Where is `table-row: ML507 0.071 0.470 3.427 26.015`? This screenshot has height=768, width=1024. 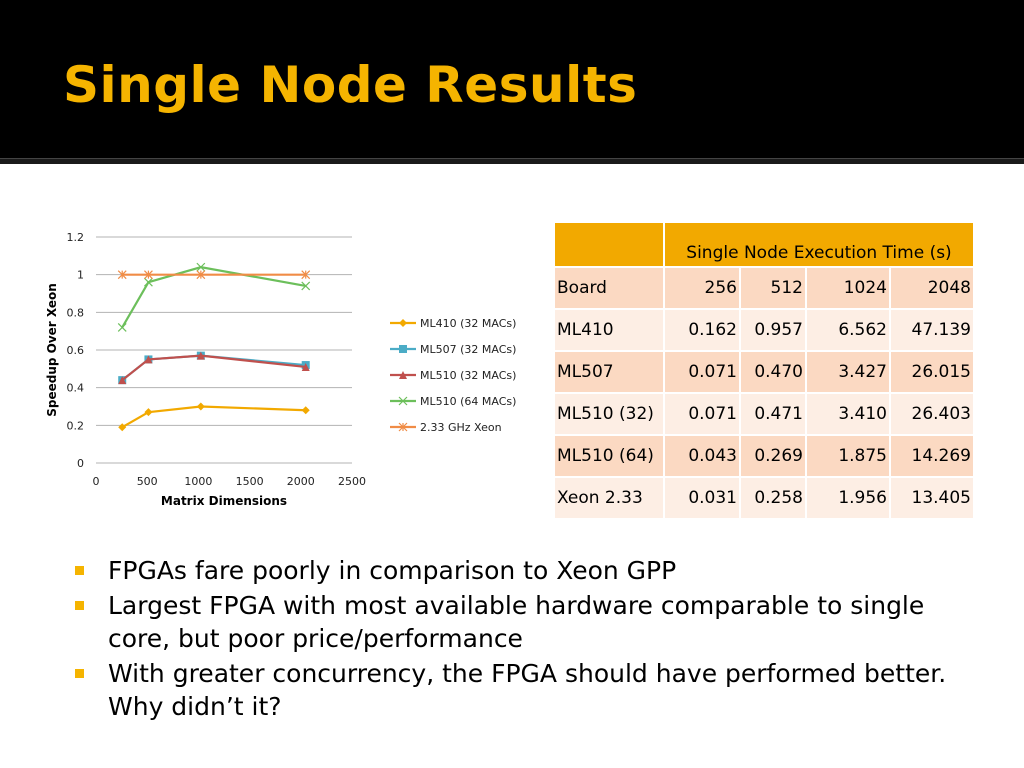
table-row: ML507 0.071 0.470 3.427 26.015 is located at coordinates (764, 372).